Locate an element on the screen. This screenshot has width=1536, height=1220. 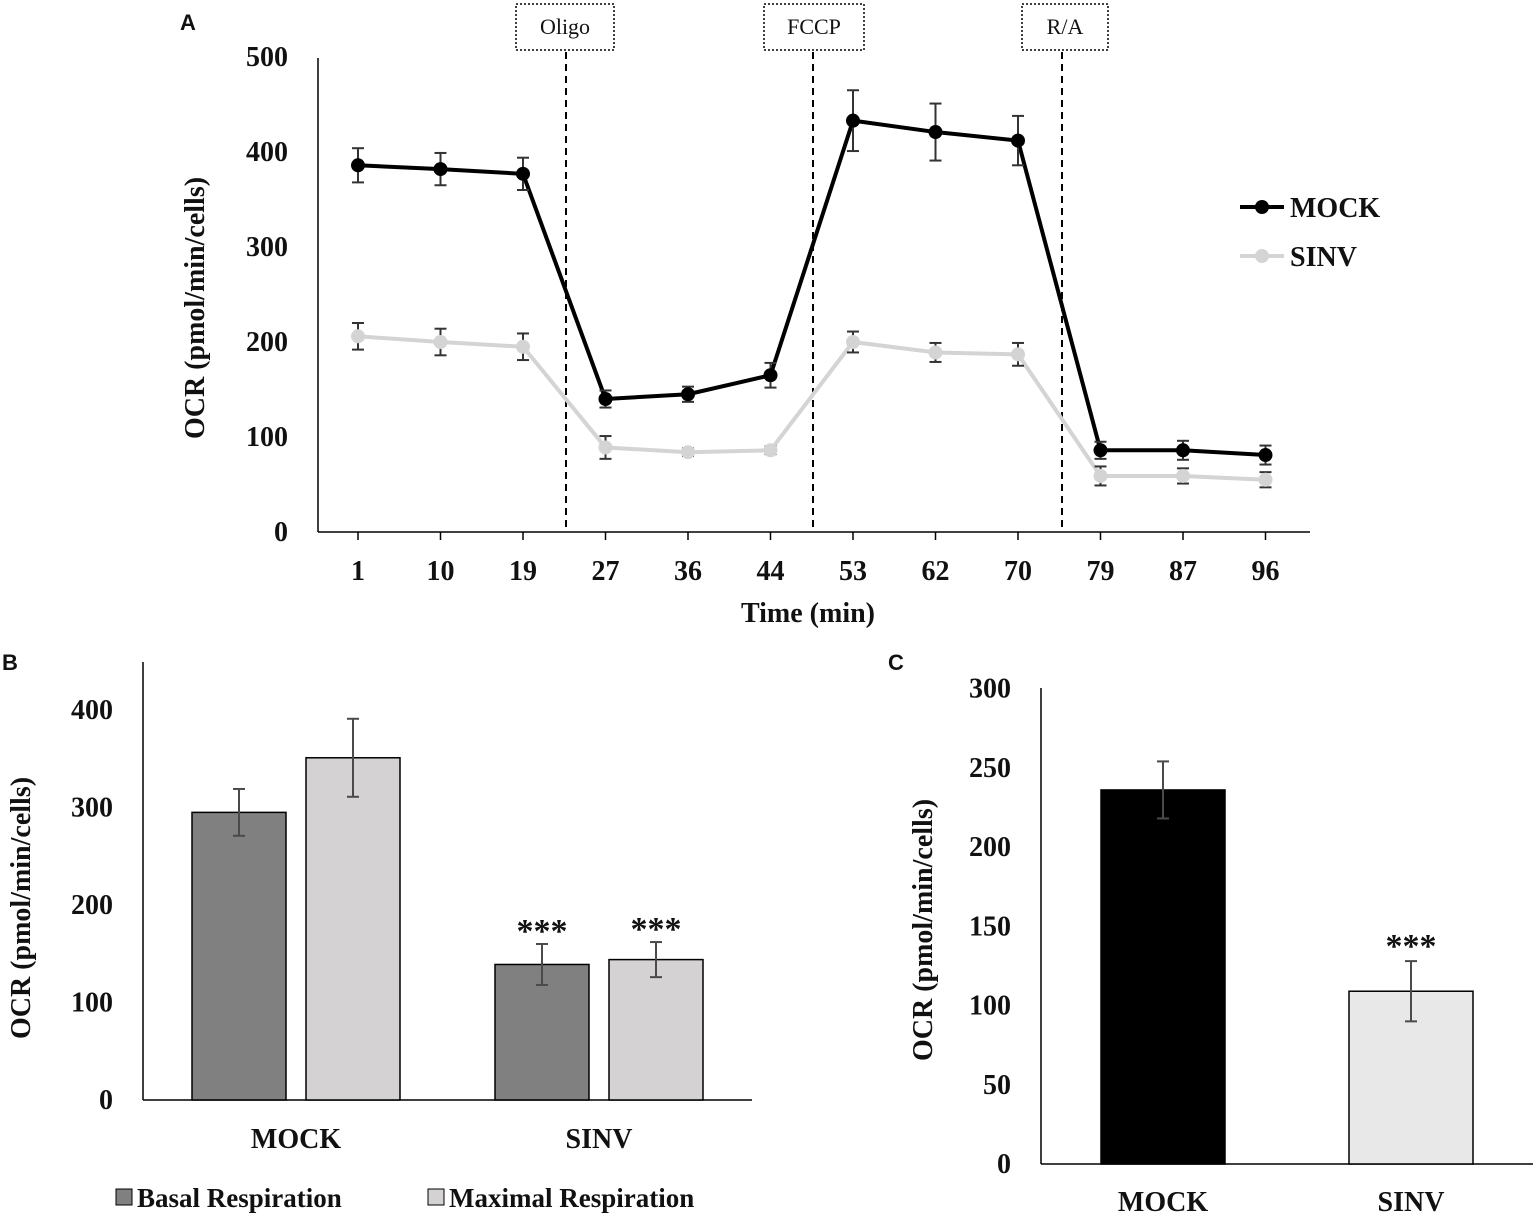
bar-maximal-sinv is located at coordinates (656, 1029).